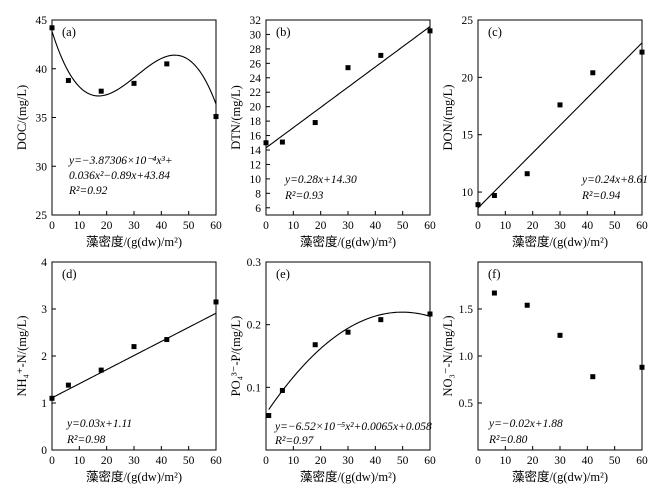  Describe the element at coordinates (119, 176) in the screenshot. I see `equation-line: 0.036x²−0.89x+43.84` at that location.